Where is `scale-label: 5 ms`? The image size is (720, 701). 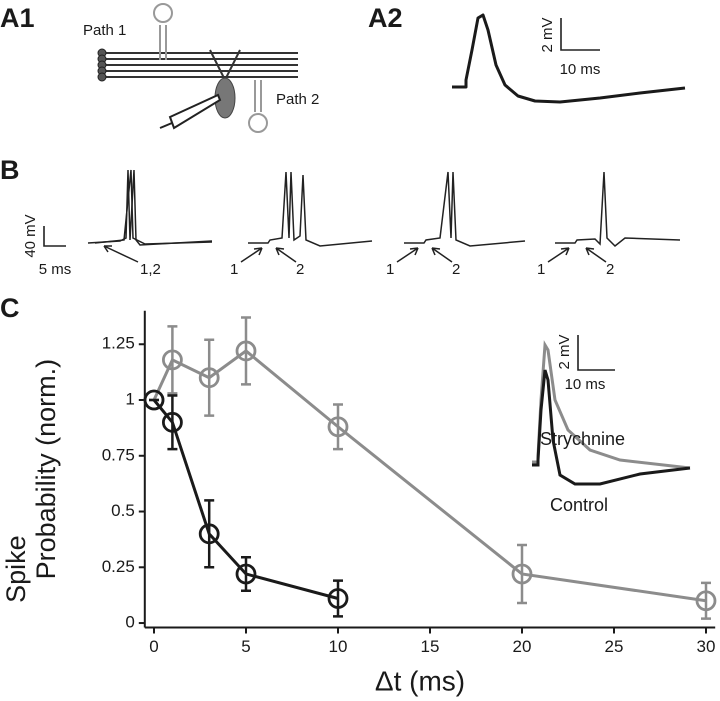
scale-label: 5 ms is located at coordinates (55, 269).